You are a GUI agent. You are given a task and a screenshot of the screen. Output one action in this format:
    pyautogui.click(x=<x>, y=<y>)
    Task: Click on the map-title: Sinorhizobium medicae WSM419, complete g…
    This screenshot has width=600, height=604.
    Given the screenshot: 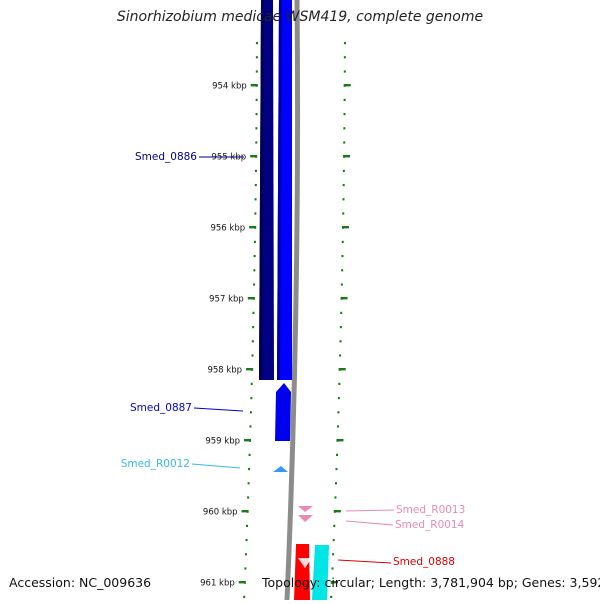 What is the action you would take?
    pyautogui.click(x=300, y=17)
    